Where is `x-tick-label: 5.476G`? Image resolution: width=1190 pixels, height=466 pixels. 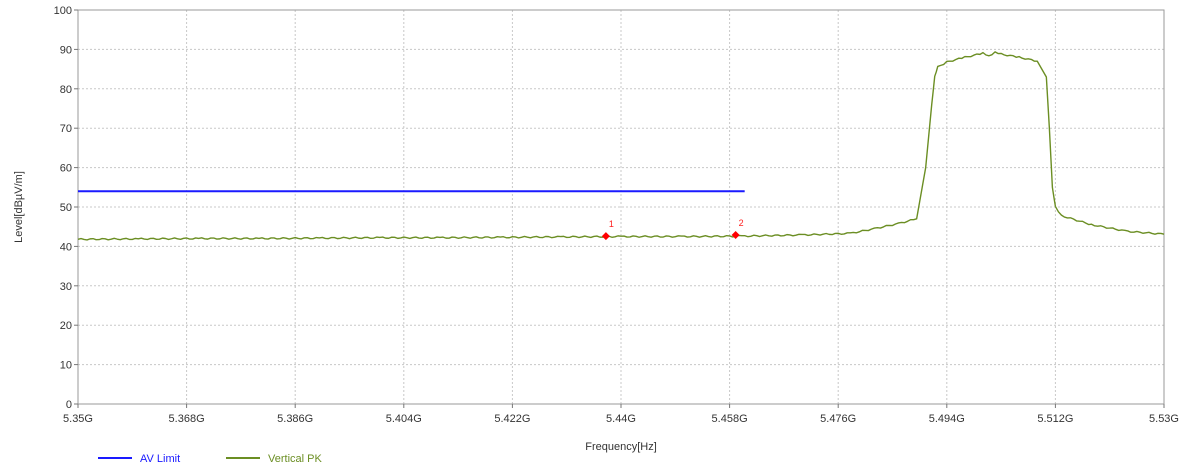 x-tick-label: 5.476G is located at coordinates (838, 419).